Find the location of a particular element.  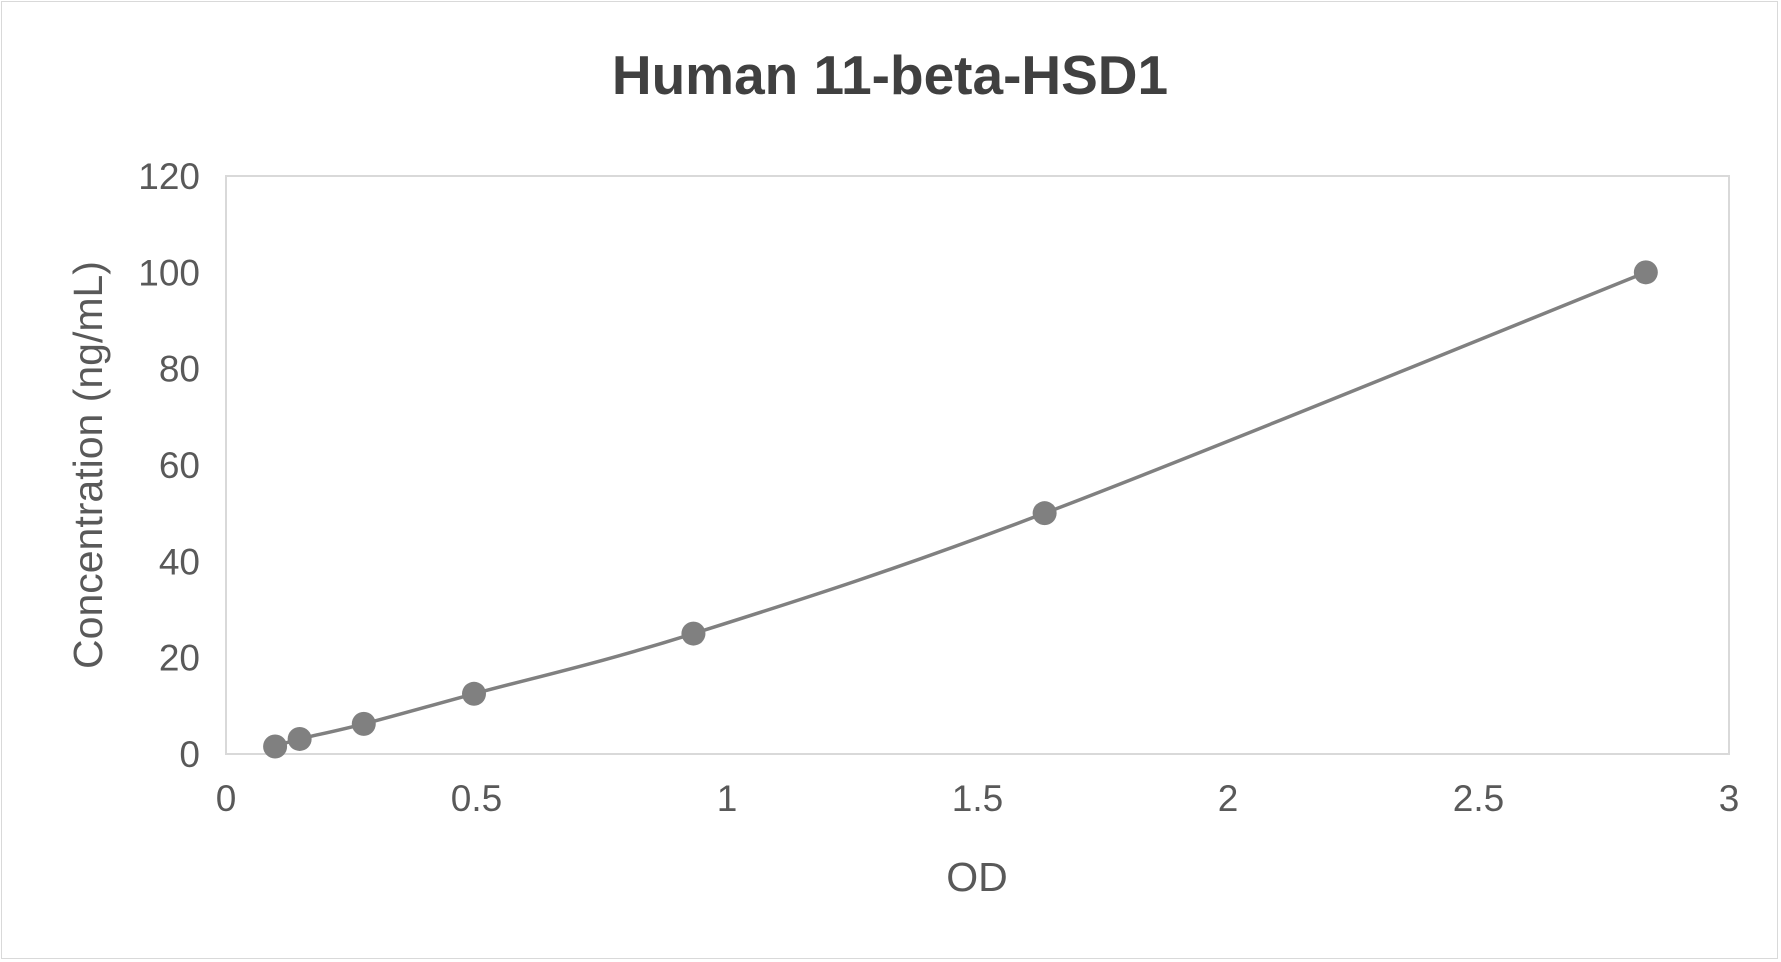

x-tick-label: 0.5 is located at coordinates (476, 798).